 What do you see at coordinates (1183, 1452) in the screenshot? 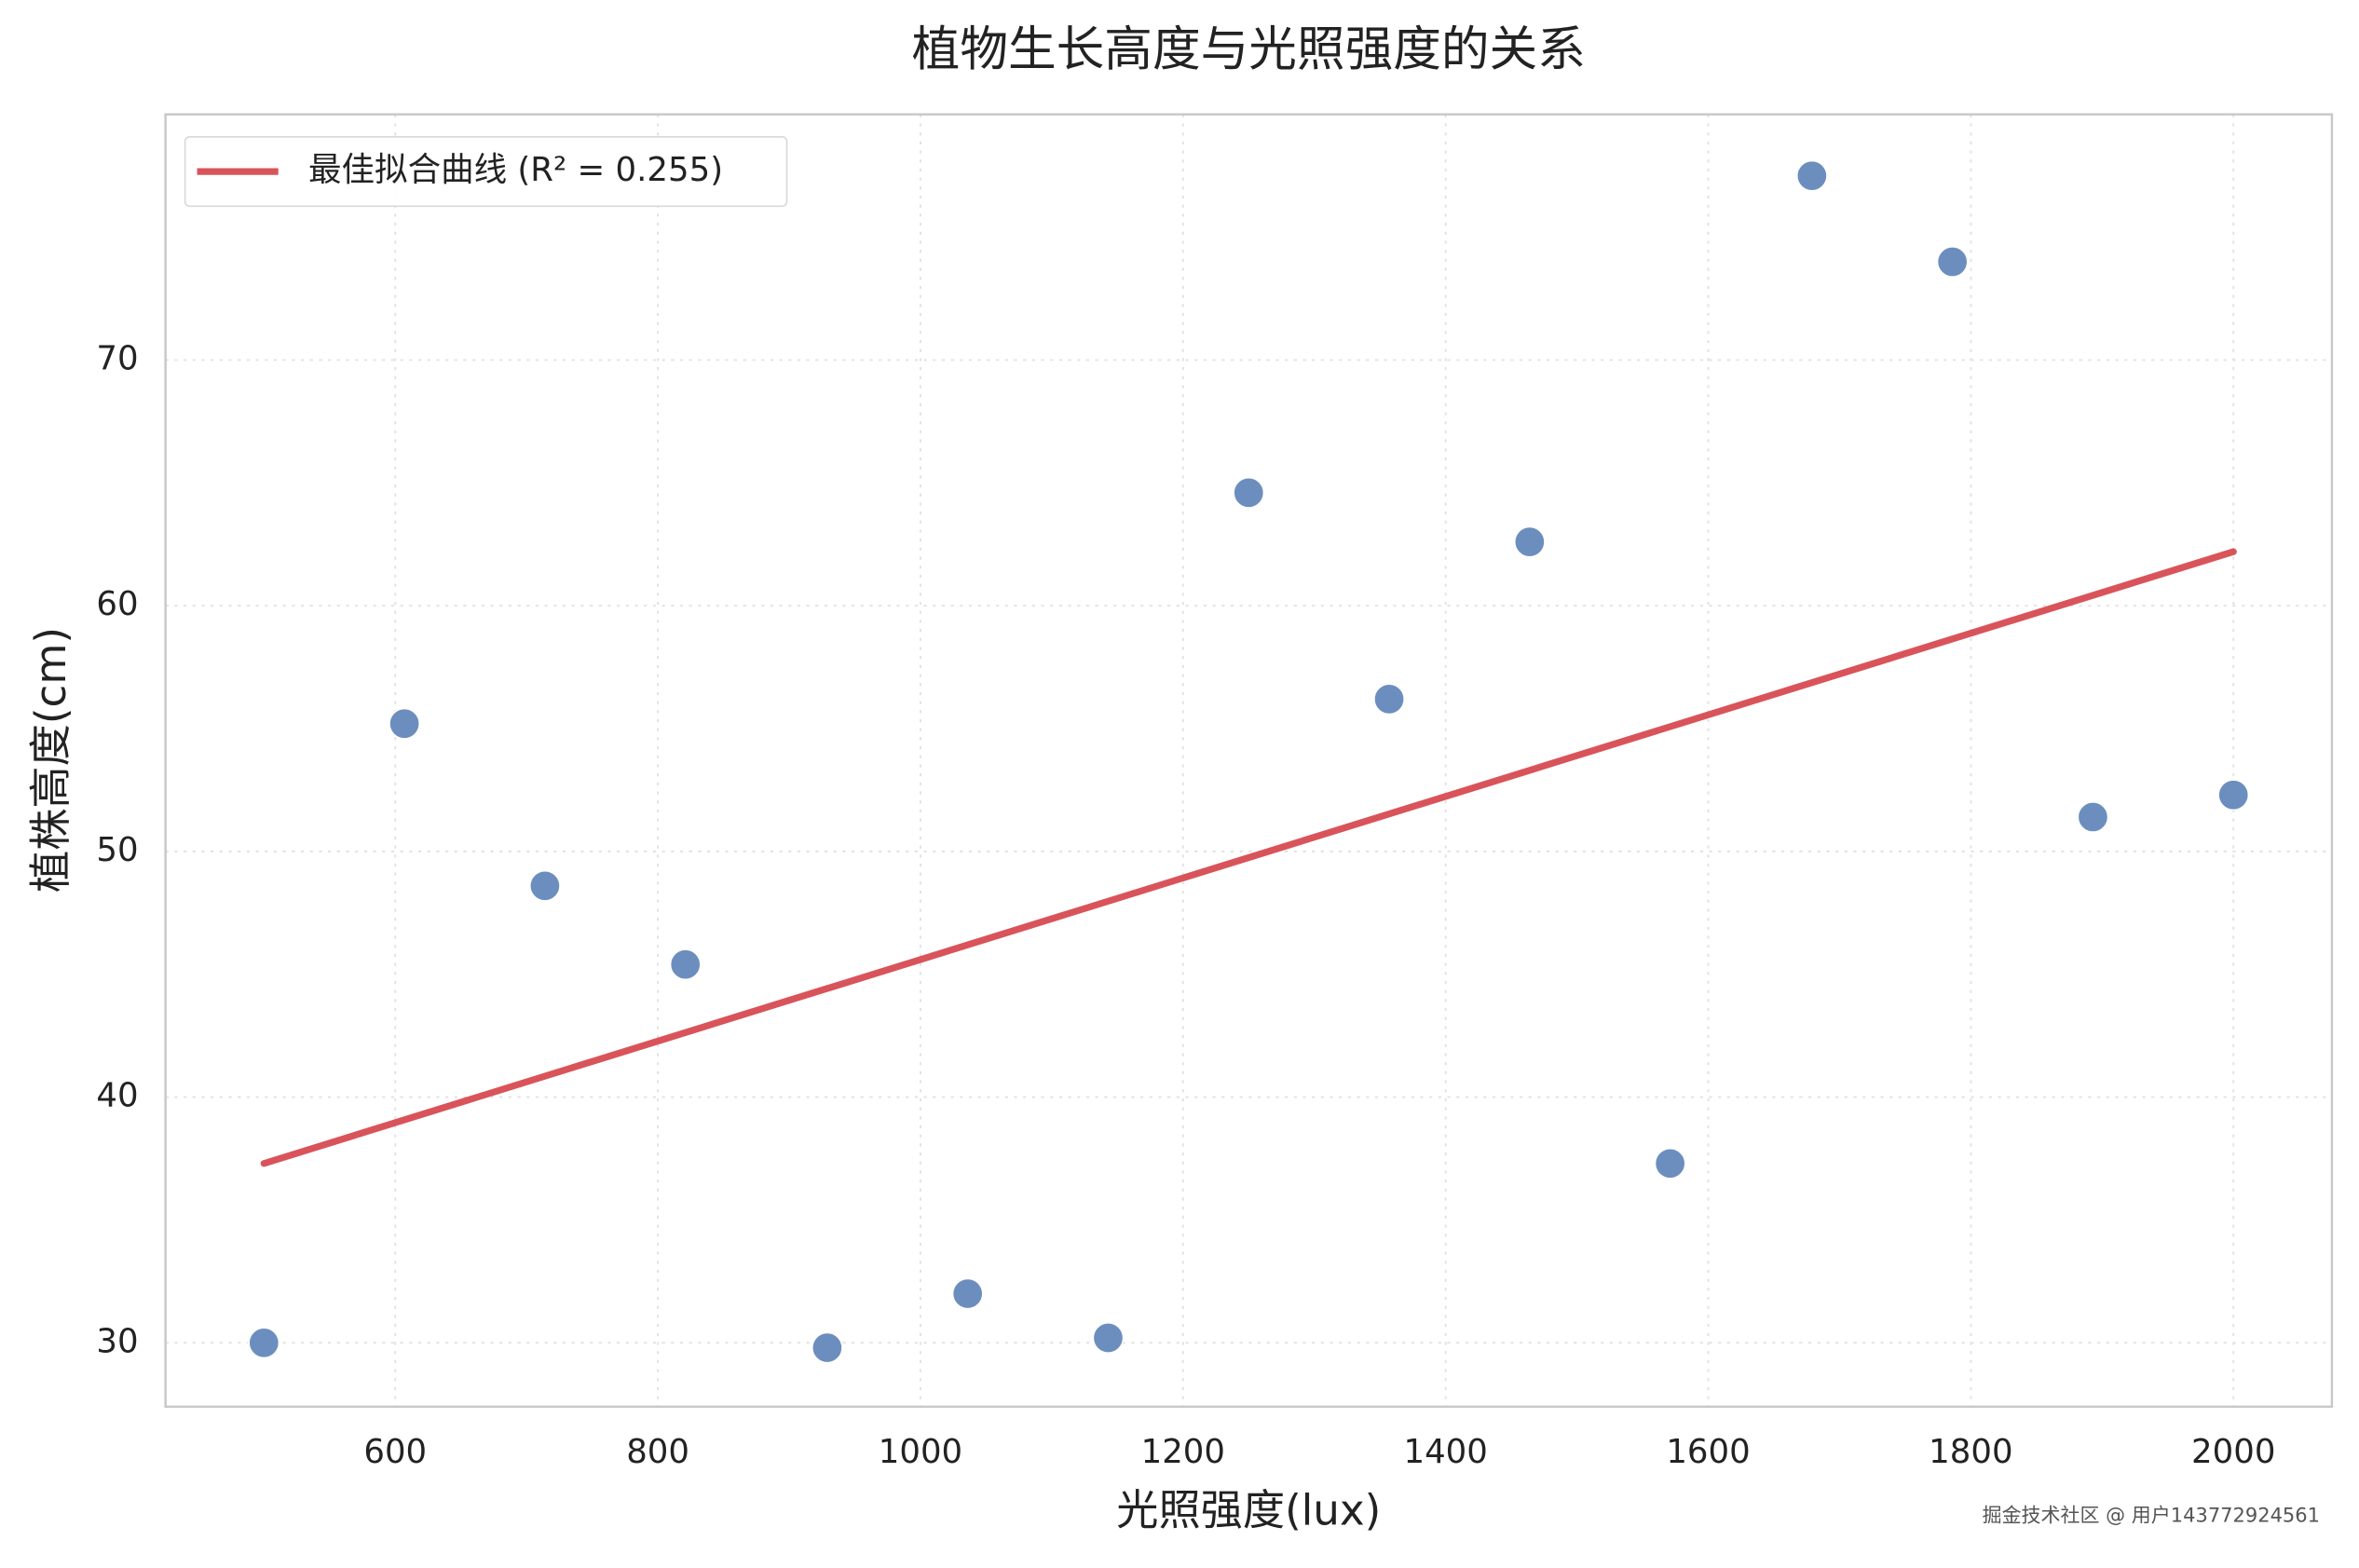
I see `x-tick-label: 1200` at bounding box center [1183, 1452].